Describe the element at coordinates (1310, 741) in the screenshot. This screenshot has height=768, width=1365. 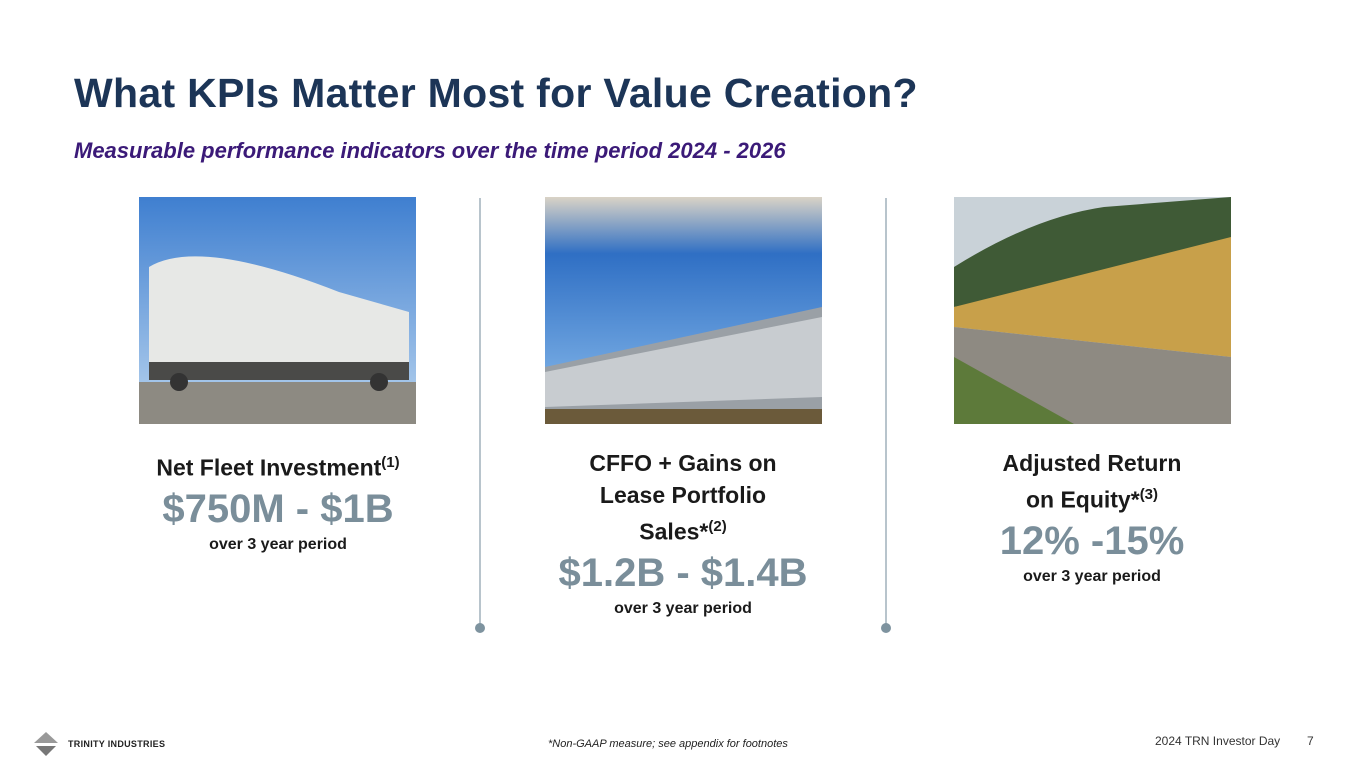
I see `page-number: 7` at that location.